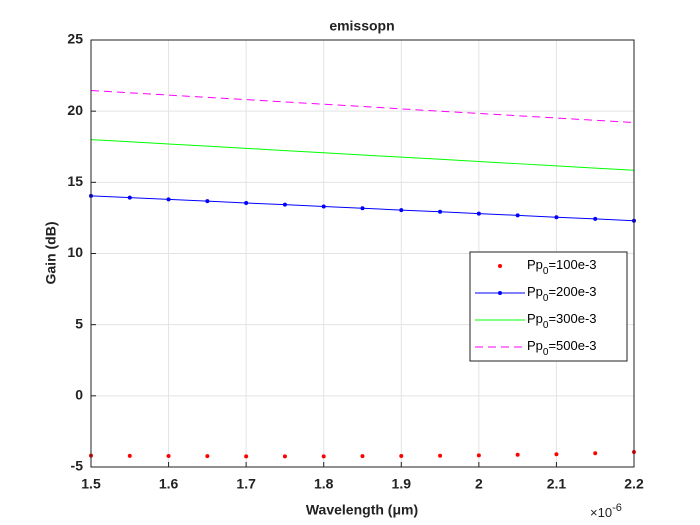 This screenshot has height=525, width=700. Describe the element at coordinates (75, 39) in the screenshot. I see `y-tick-label: 25` at that location.